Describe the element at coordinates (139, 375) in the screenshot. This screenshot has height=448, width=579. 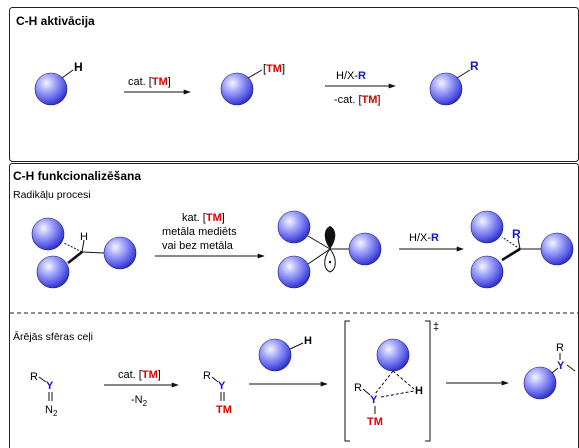
I see `carbene-arrow-top-label: cat. [TM]` at that location.